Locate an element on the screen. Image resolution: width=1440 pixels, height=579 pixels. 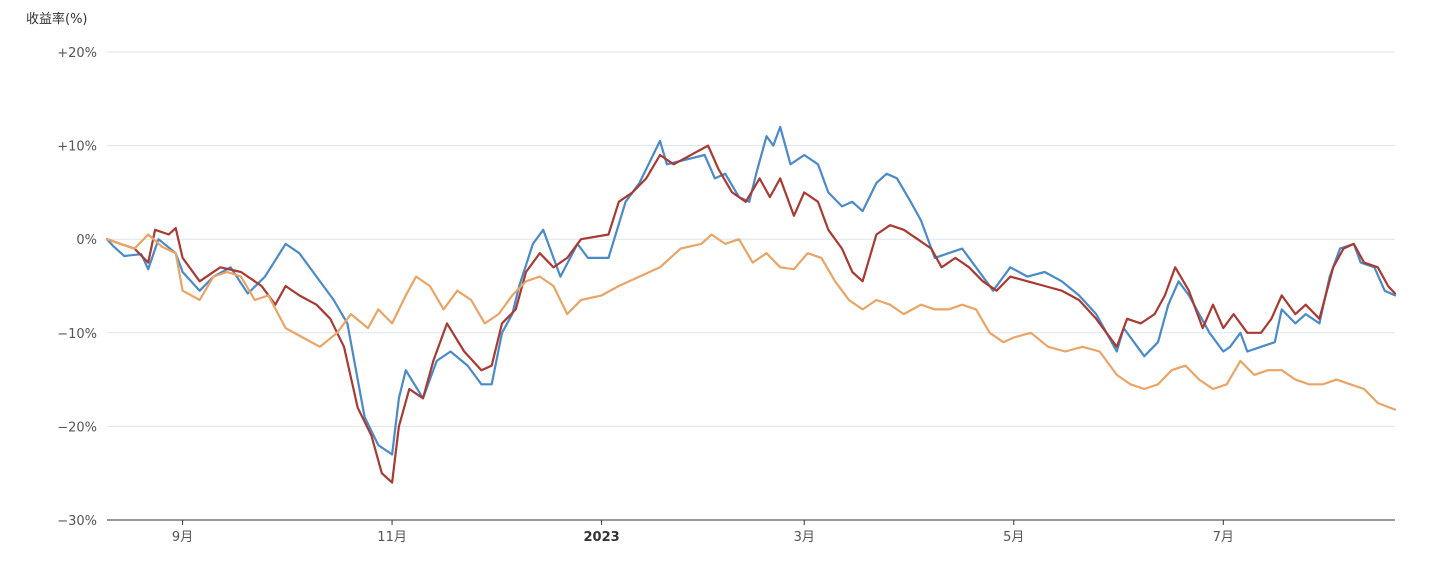
y-tick-label: +20% is located at coordinates (77, 53).